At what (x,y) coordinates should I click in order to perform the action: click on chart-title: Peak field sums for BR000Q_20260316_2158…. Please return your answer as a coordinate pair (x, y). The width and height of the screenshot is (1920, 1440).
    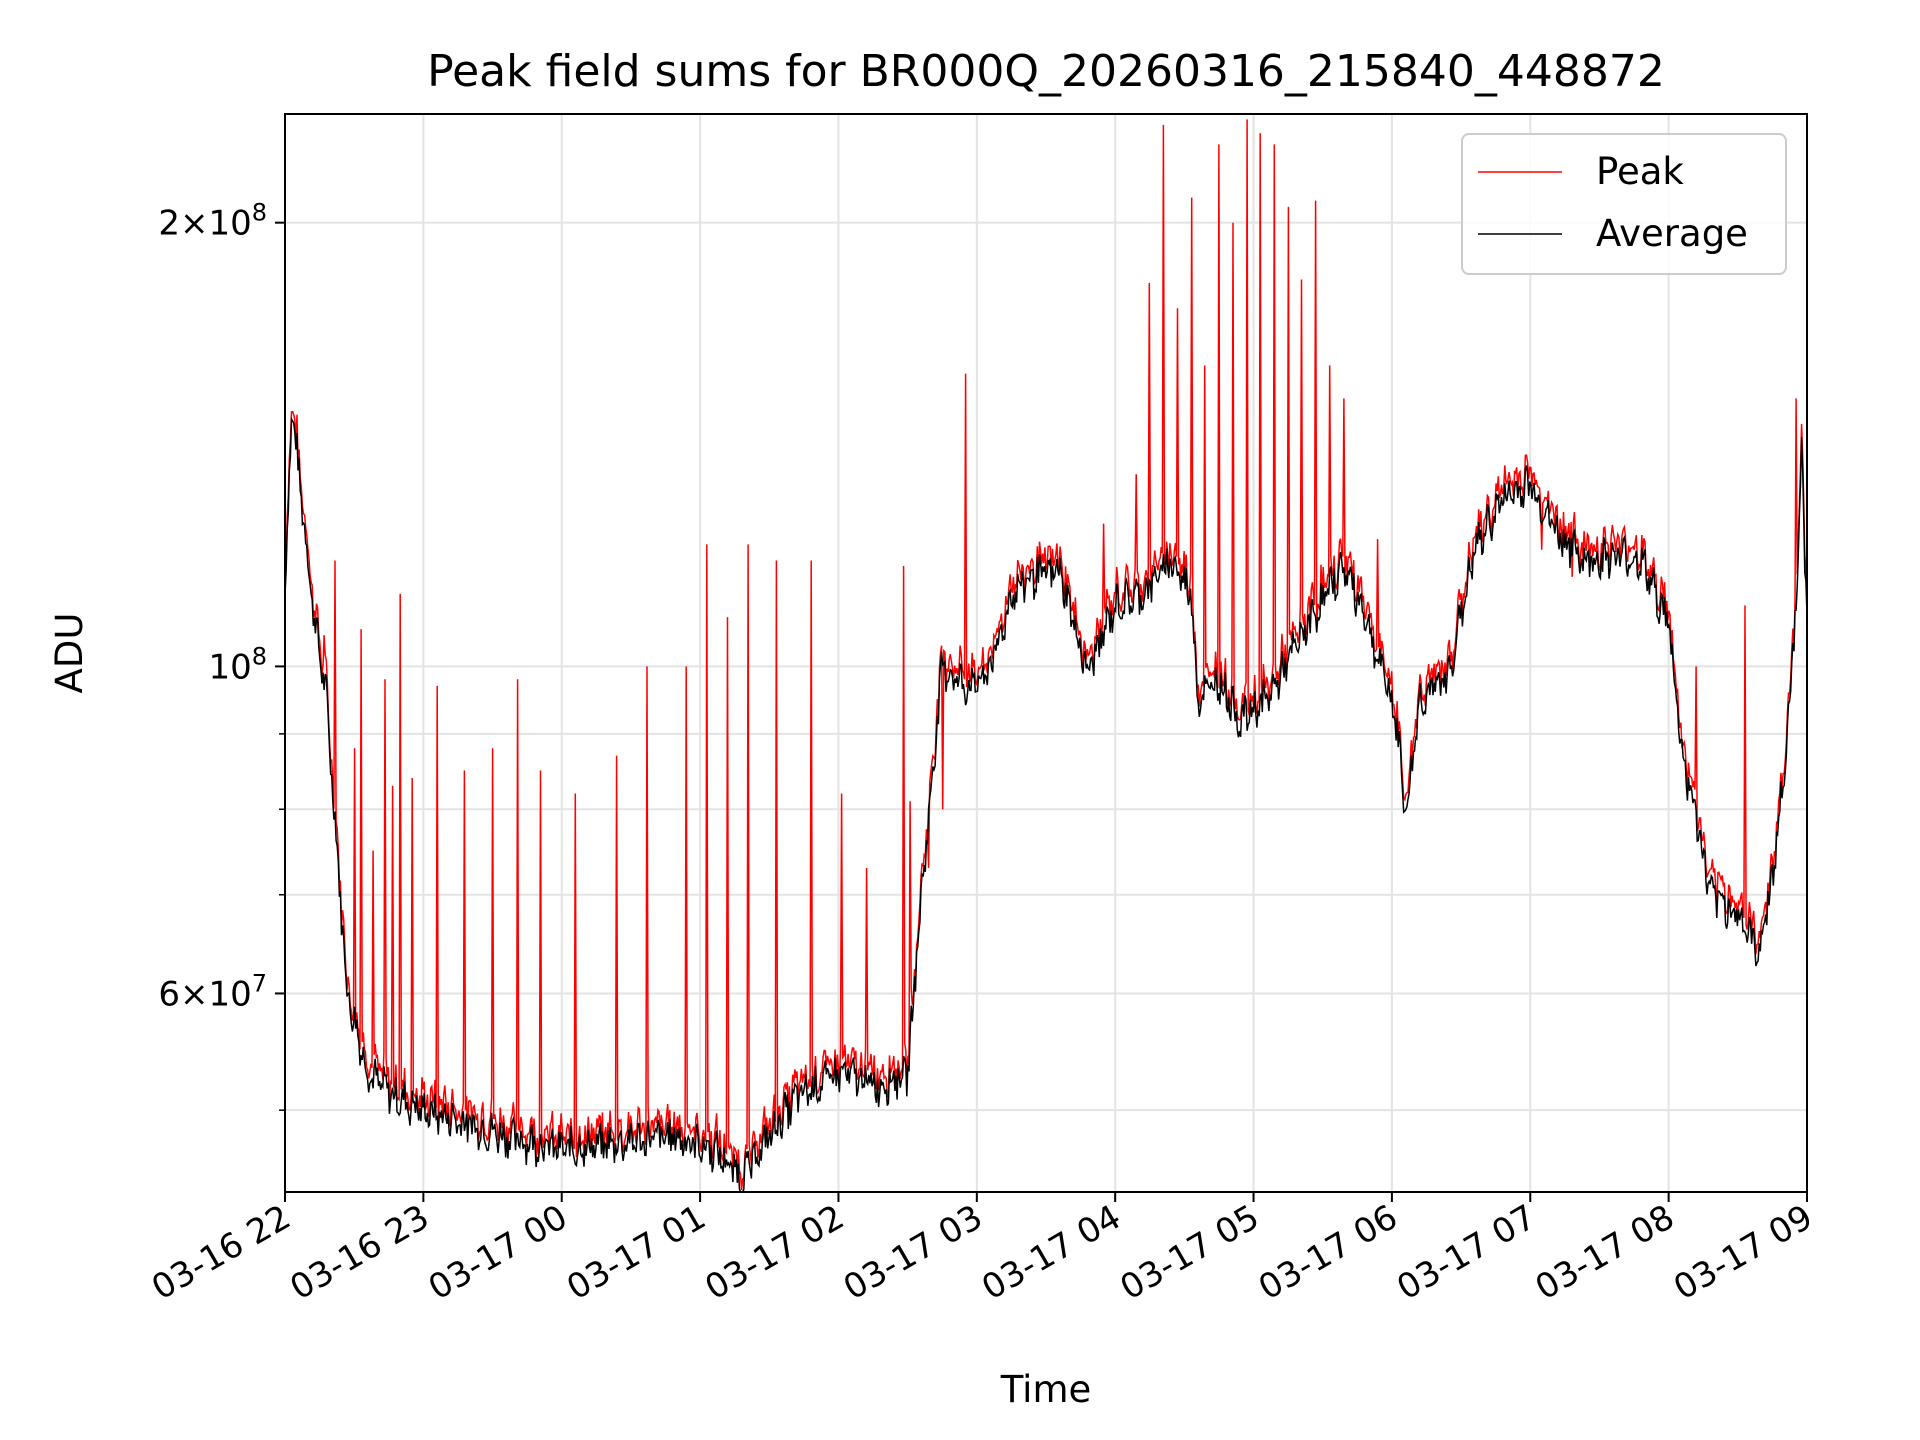
    Looking at the image, I should click on (1046, 71).